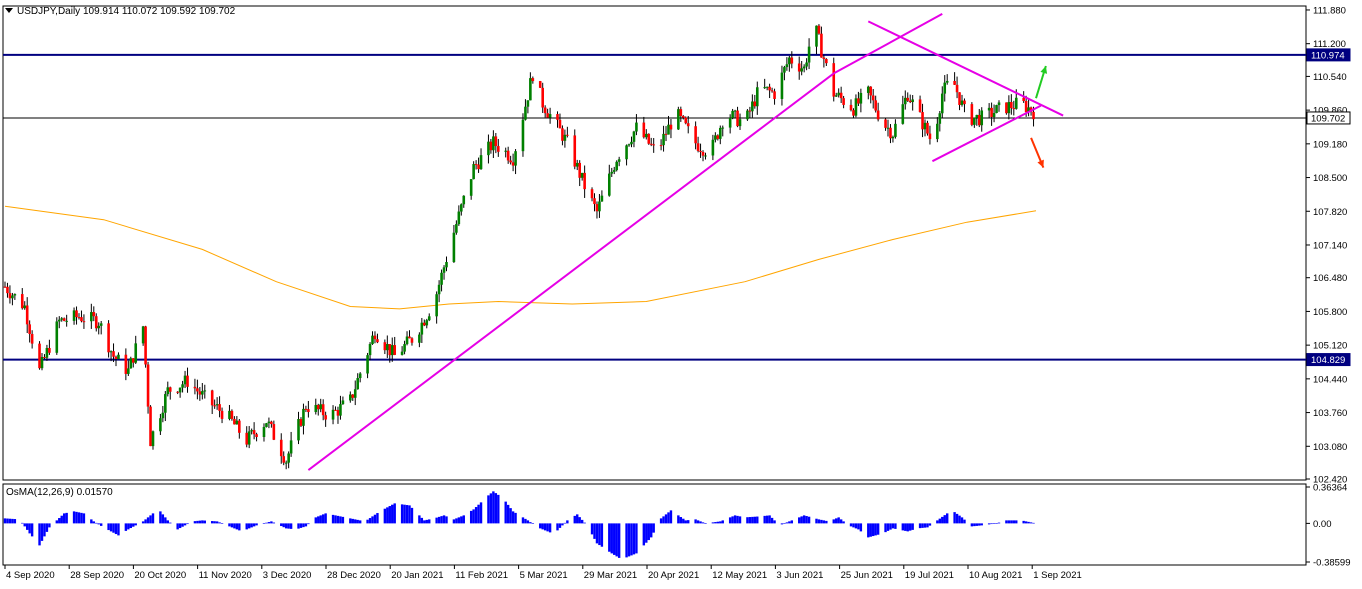  What do you see at coordinates (417, 575) in the screenshot?
I see `date-tick-label: 20 Jan 2021` at bounding box center [417, 575].